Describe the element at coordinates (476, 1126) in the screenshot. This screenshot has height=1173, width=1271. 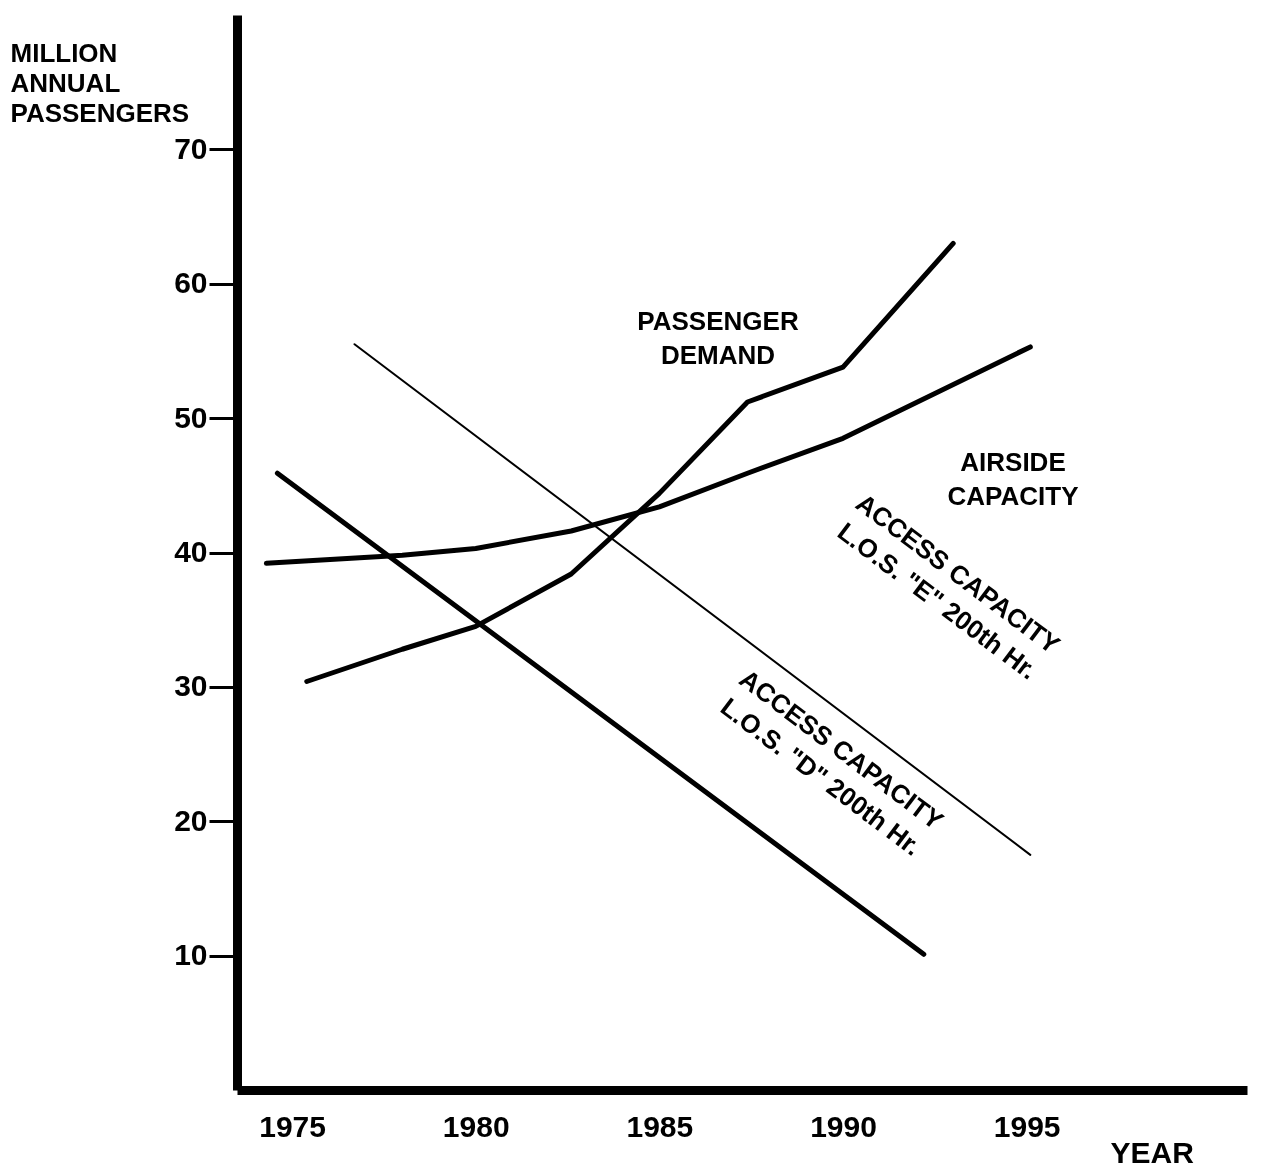
I see `x-tick-label: 1980` at that location.